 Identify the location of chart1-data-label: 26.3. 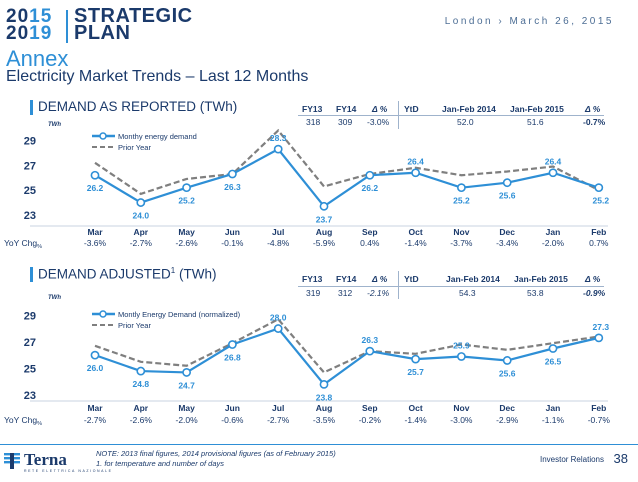
(232, 187).